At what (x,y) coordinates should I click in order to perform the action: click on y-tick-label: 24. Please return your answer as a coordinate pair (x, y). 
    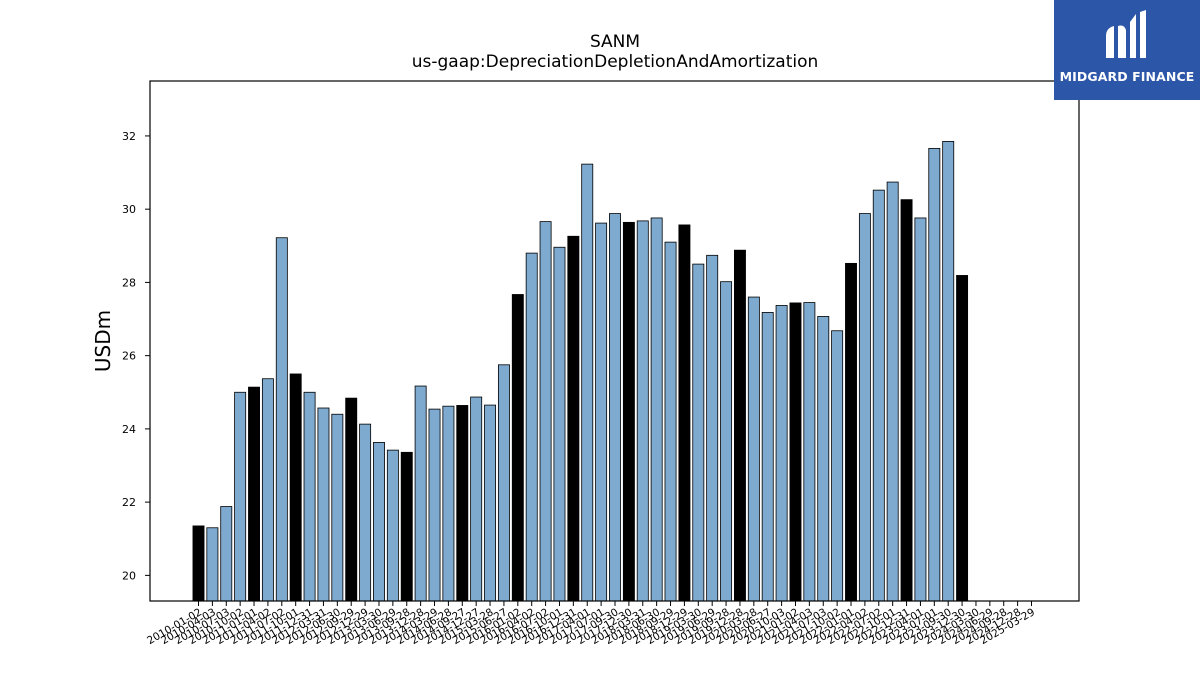
    Looking at the image, I should click on (129, 429).